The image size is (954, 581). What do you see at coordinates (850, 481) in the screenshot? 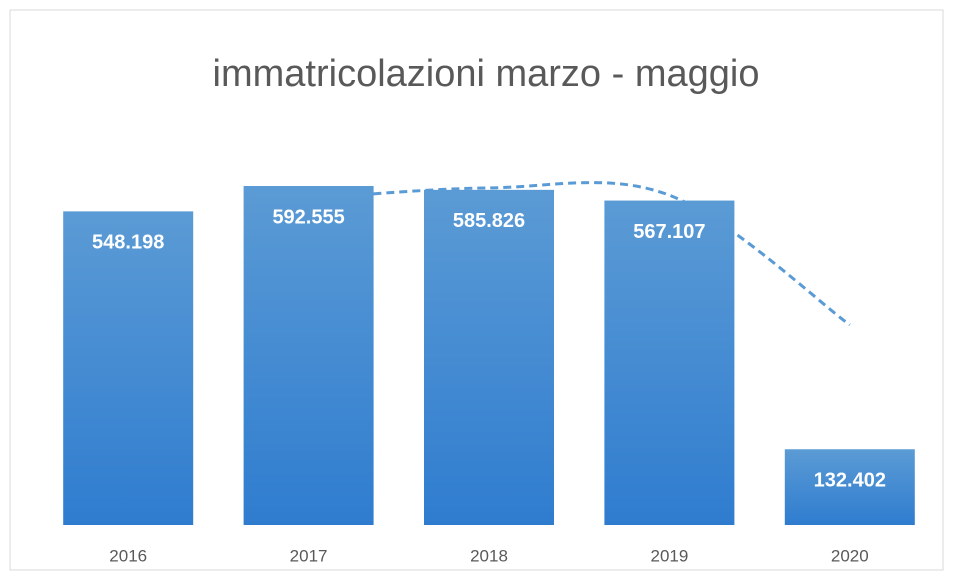
I see `data-label: 132.402` at bounding box center [850, 481].